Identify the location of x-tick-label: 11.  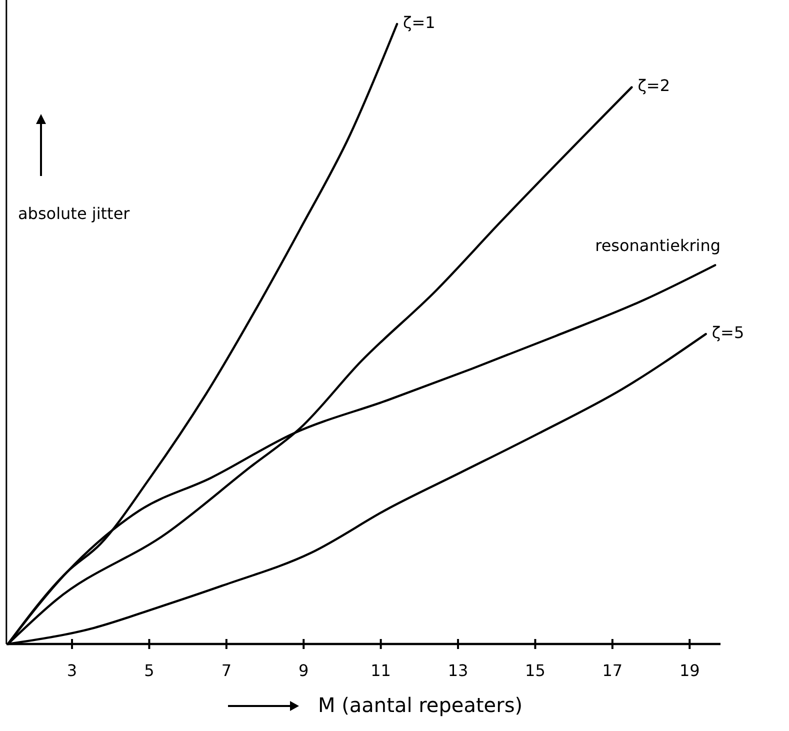
(380, 670).